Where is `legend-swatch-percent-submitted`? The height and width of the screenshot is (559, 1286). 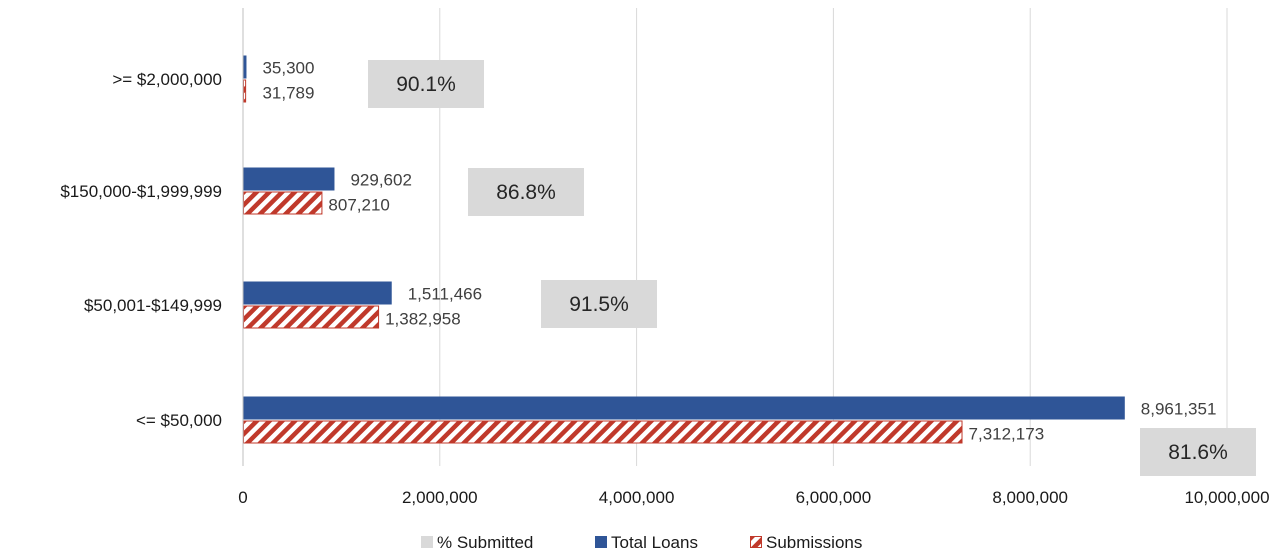 legend-swatch-percent-submitted is located at coordinates (427, 542).